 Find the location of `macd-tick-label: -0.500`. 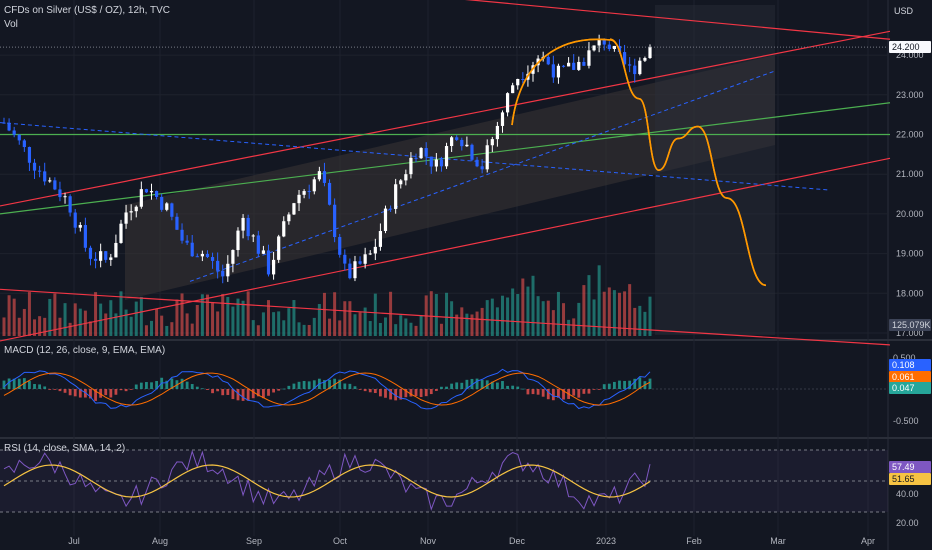

macd-tick-label: -0.500 is located at coordinates (906, 421).